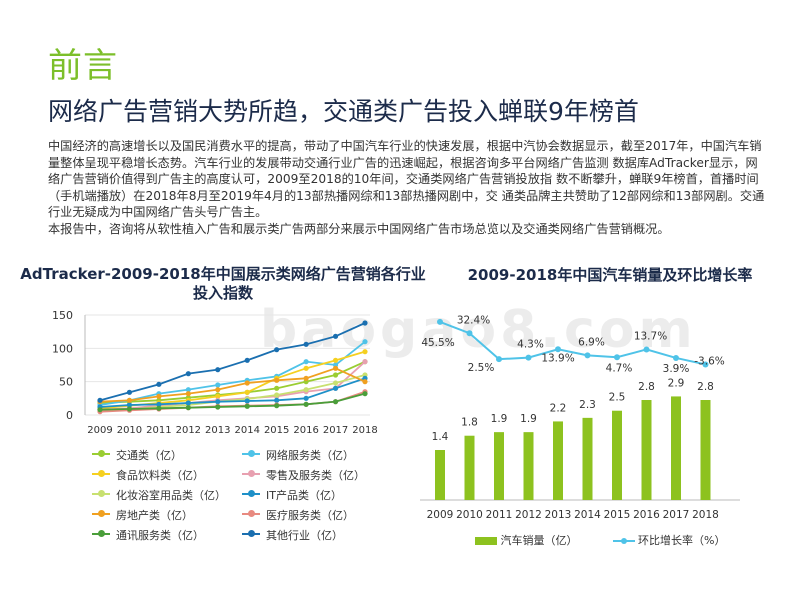 This screenshot has width=800, height=600. Describe the element at coordinates (149, 455) in the screenshot. I see `legend-label: 交通类（亿）` at that location.